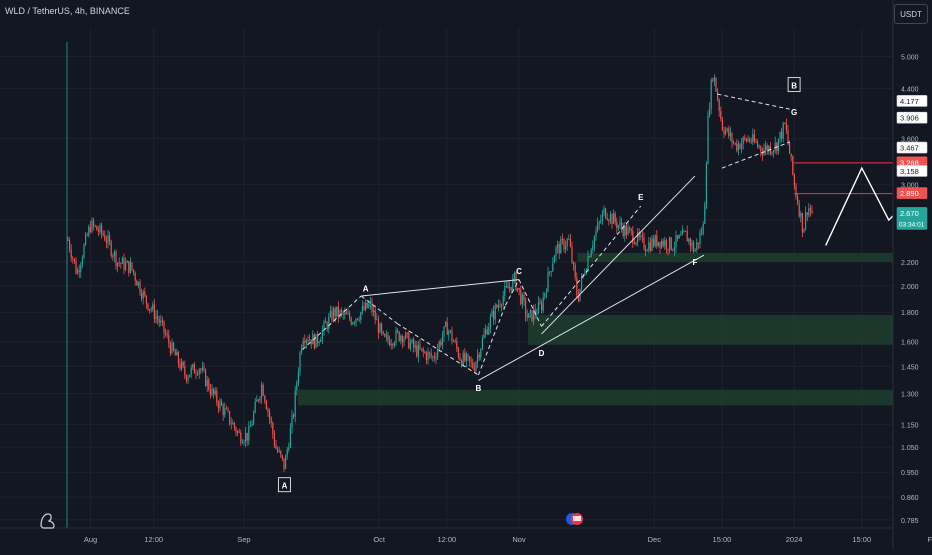  I want to click on projected-path, so click(878, 206).